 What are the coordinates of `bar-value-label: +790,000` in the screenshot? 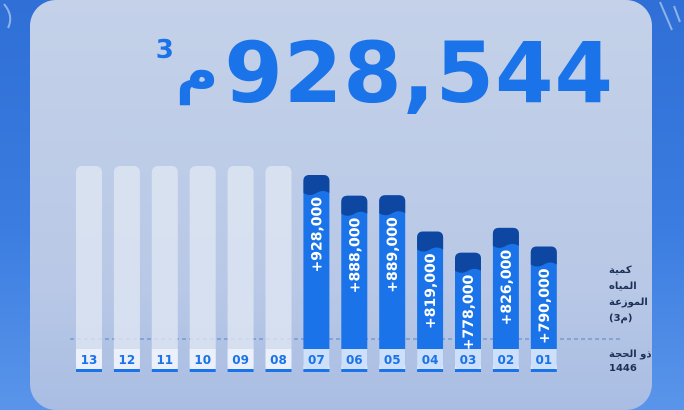 It's located at (545, 306).